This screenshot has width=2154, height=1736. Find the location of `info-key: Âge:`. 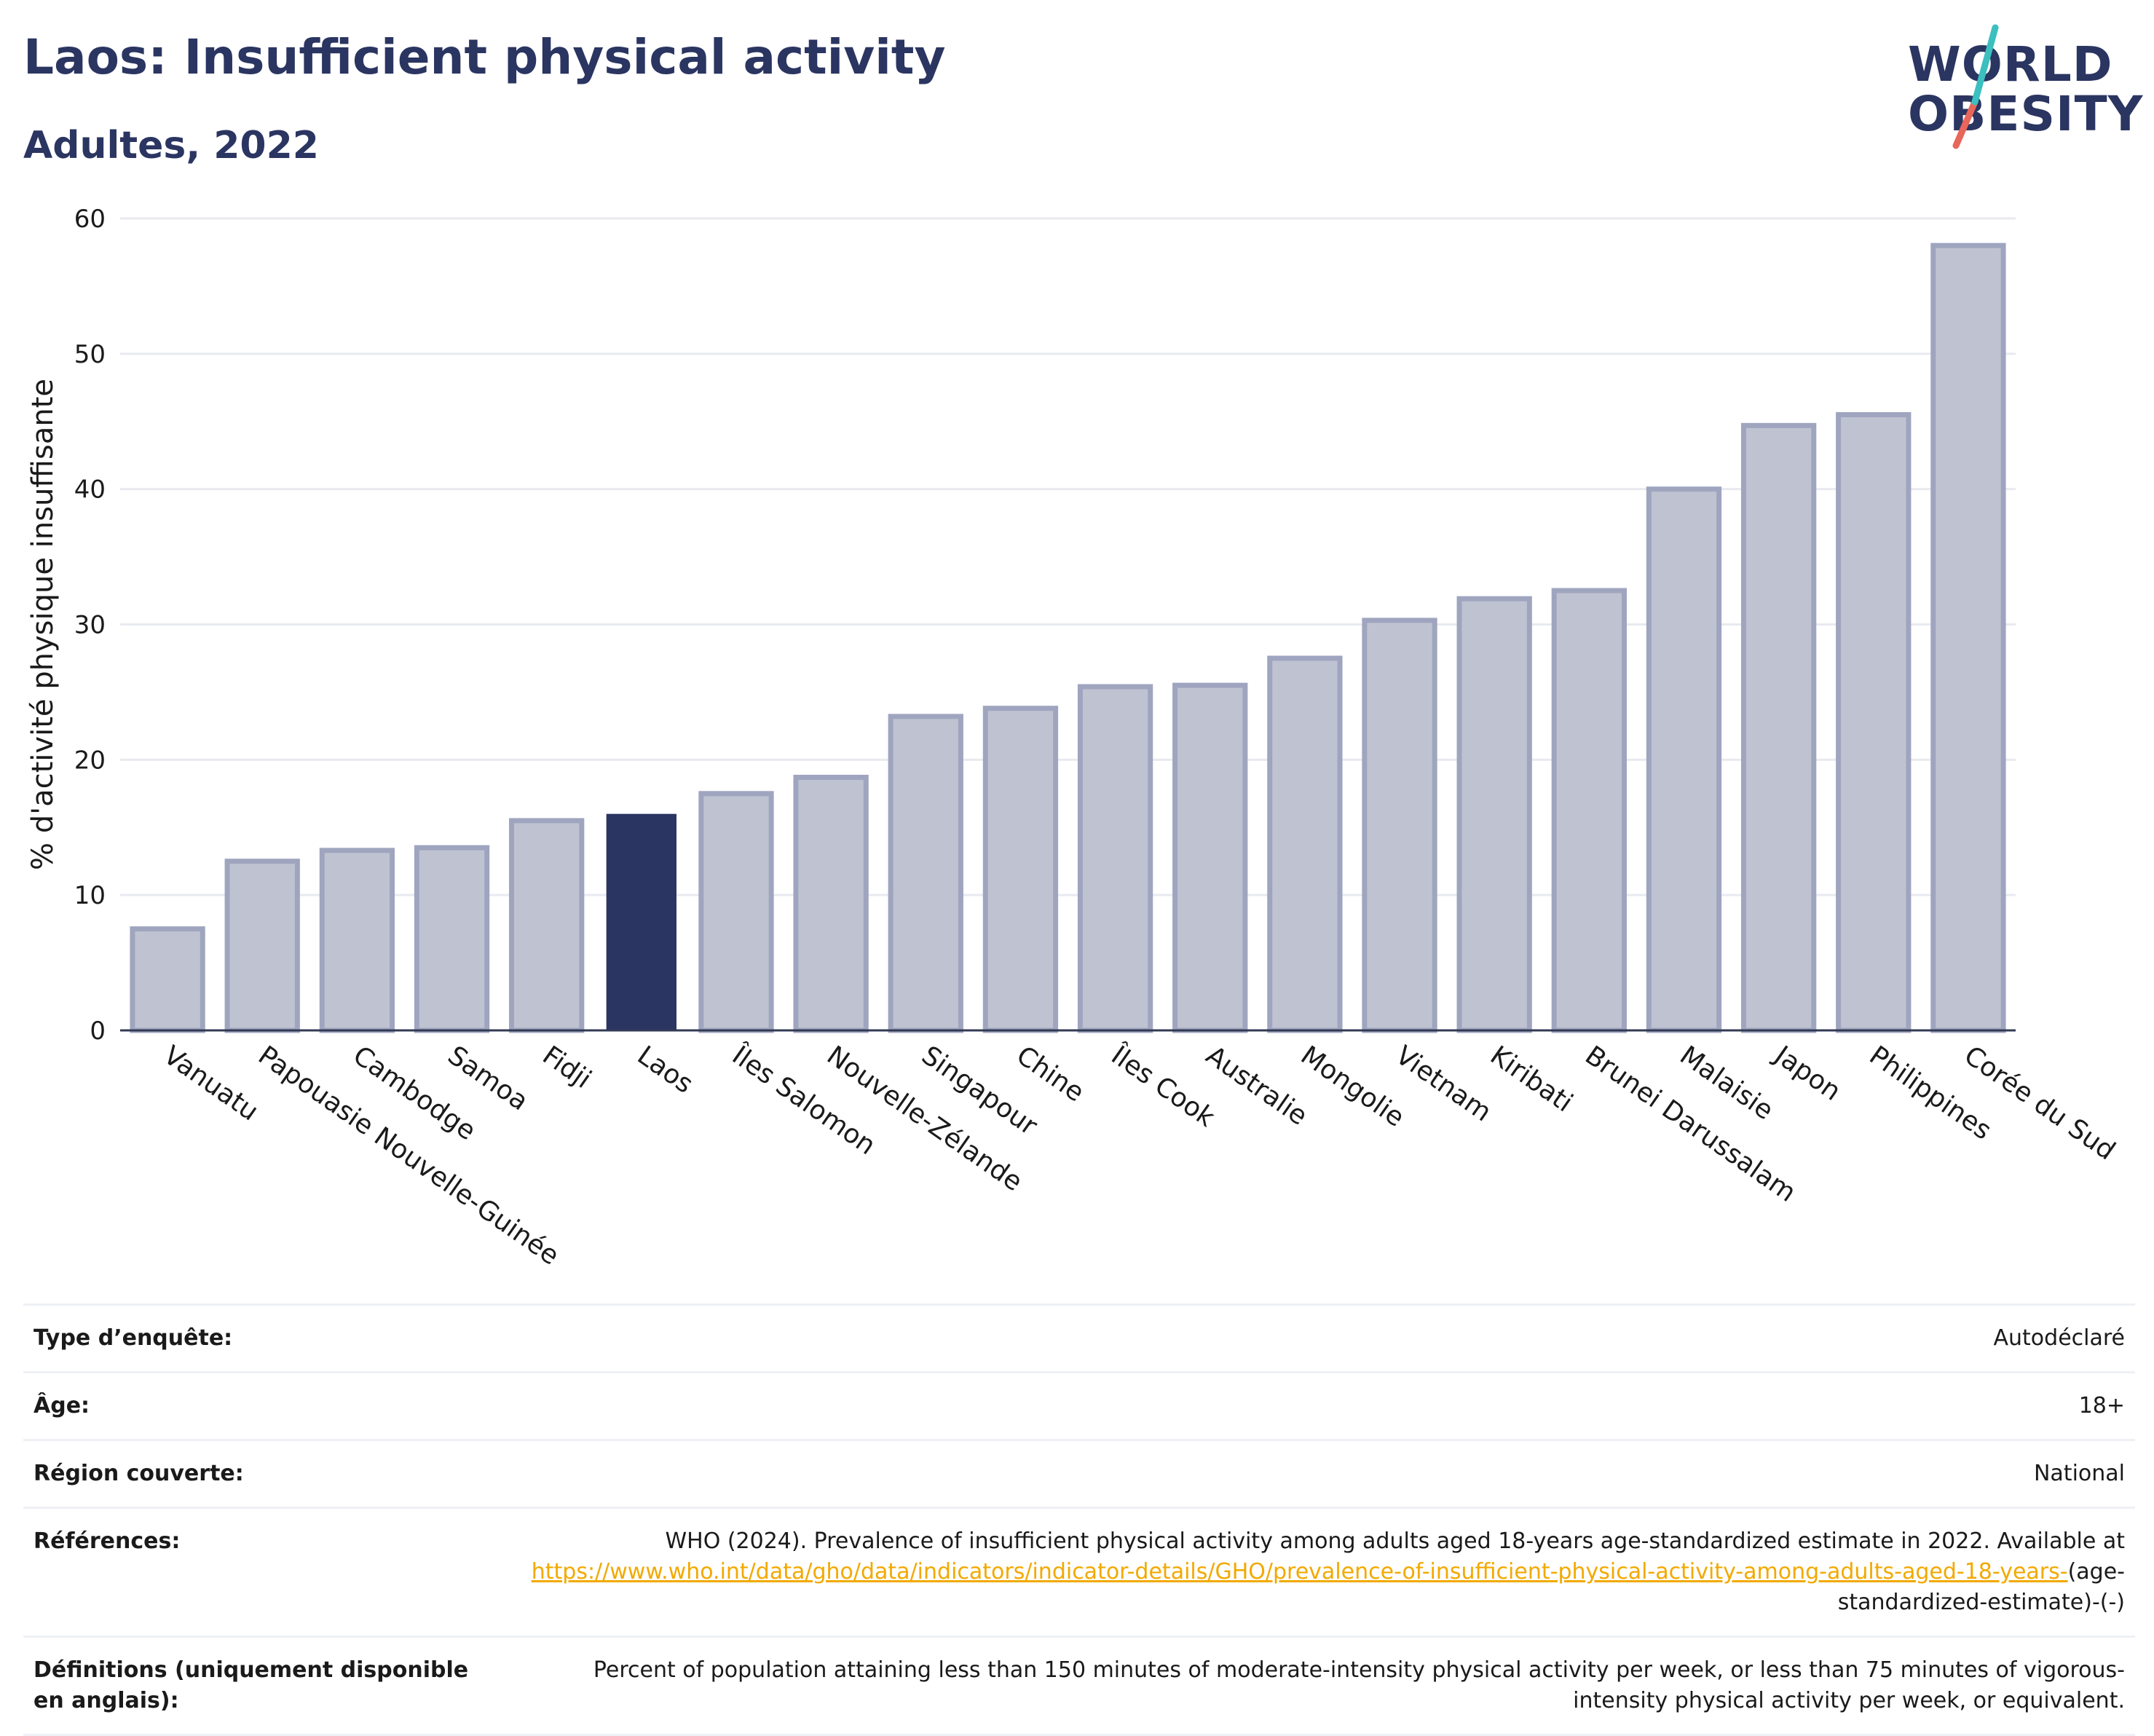

info-key: Âge: is located at coordinates (61, 1406).